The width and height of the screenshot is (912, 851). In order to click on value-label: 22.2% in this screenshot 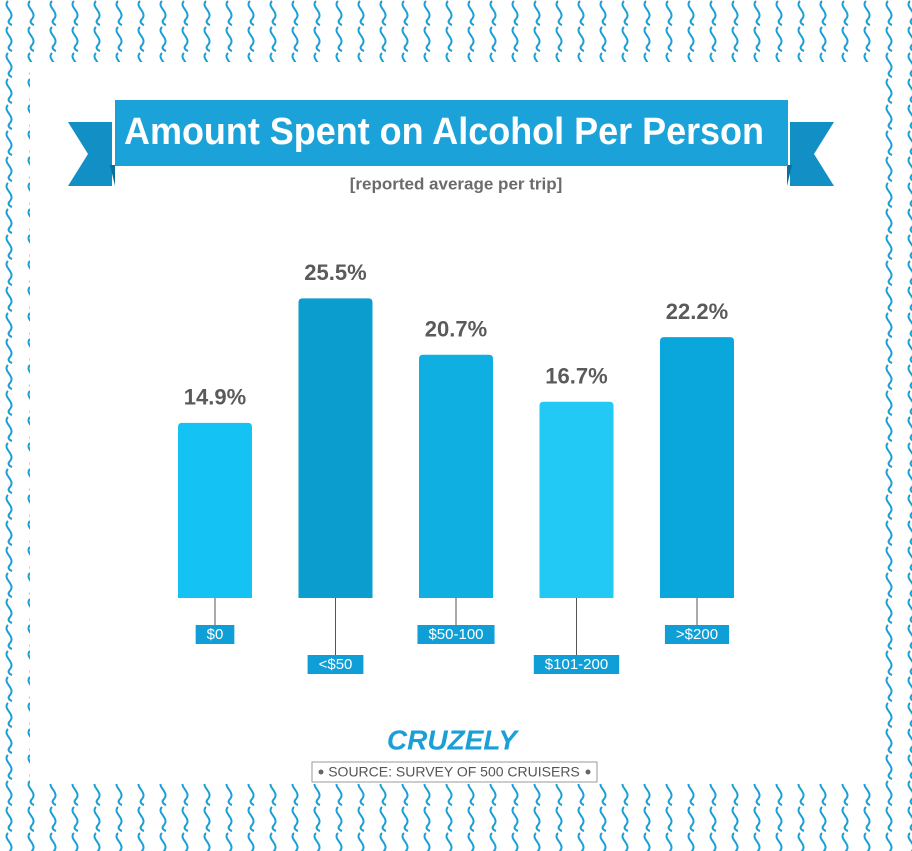, I will do `click(697, 311)`.